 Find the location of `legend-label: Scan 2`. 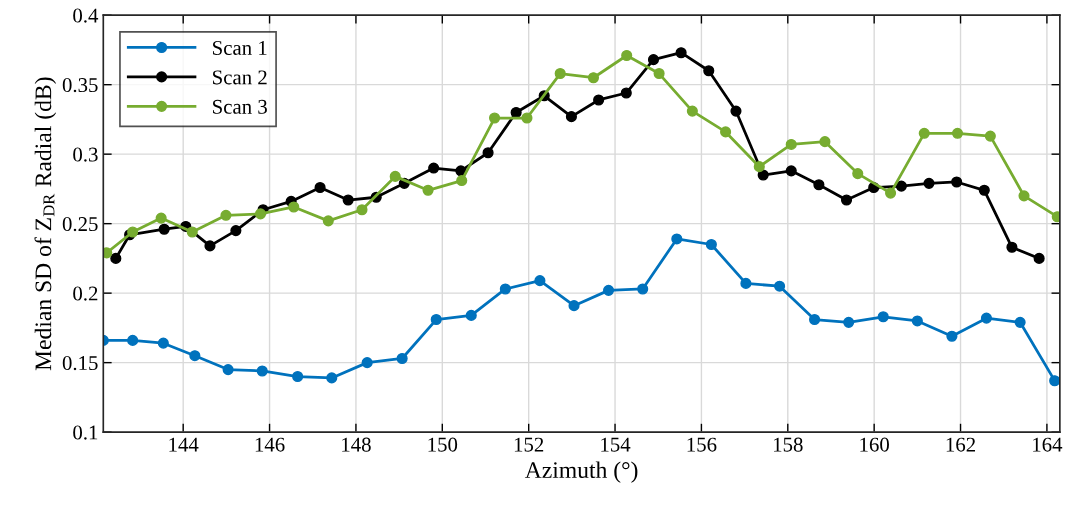

legend-label: Scan 2 is located at coordinates (240, 77).